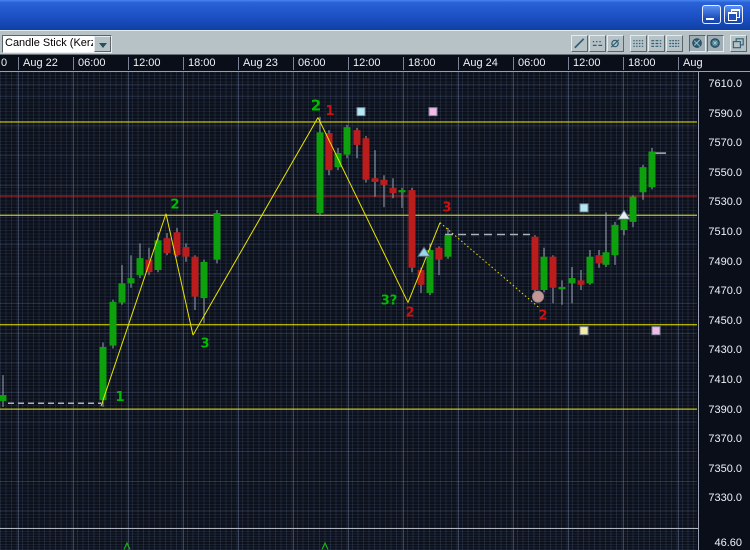 The width and height of the screenshot is (750, 550). Describe the element at coordinates (4, 63) in the screenshot. I see `time-axis-label: 0` at that location.